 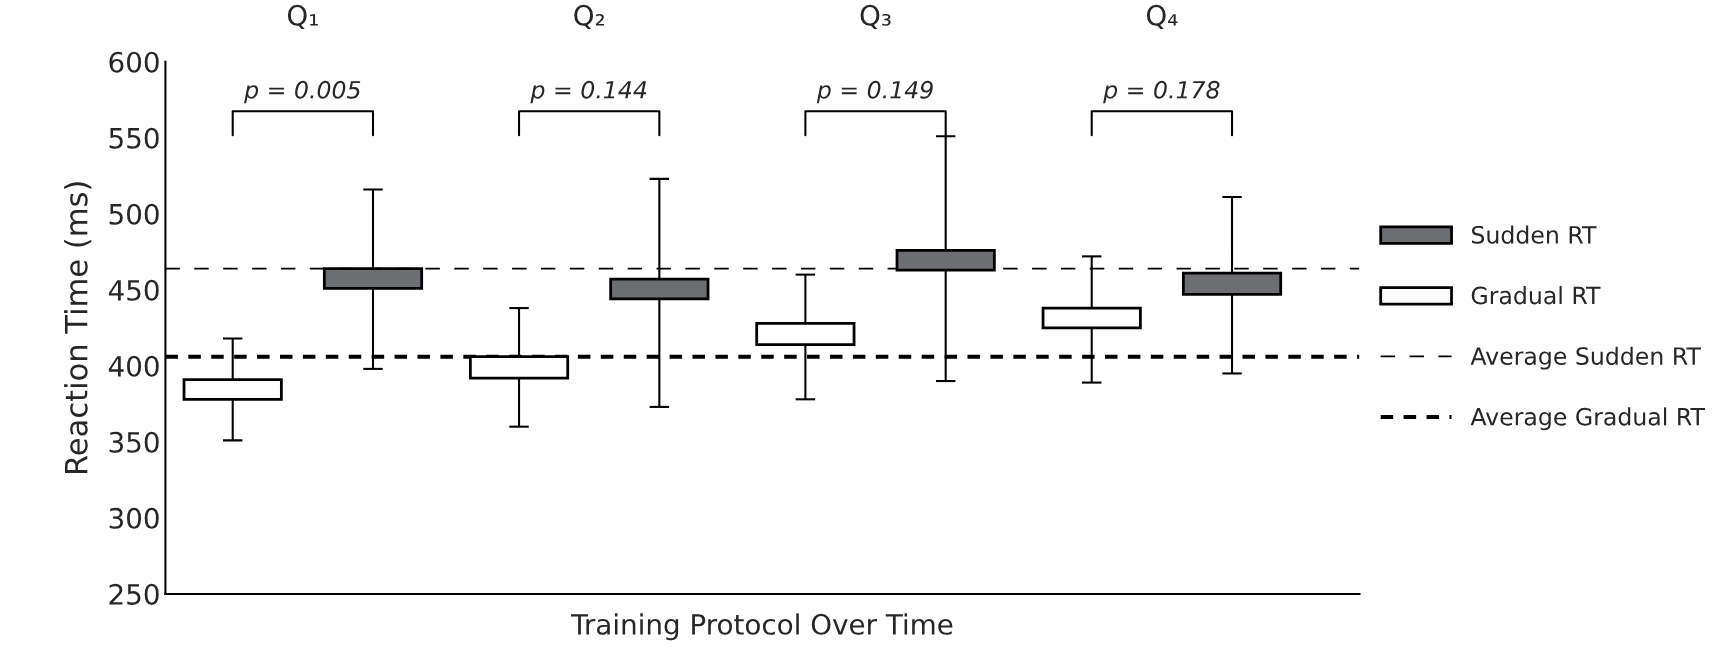 What do you see at coordinates (302, 92) in the screenshot?
I see `annotation: p = 0.005` at bounding box center [302, 92].